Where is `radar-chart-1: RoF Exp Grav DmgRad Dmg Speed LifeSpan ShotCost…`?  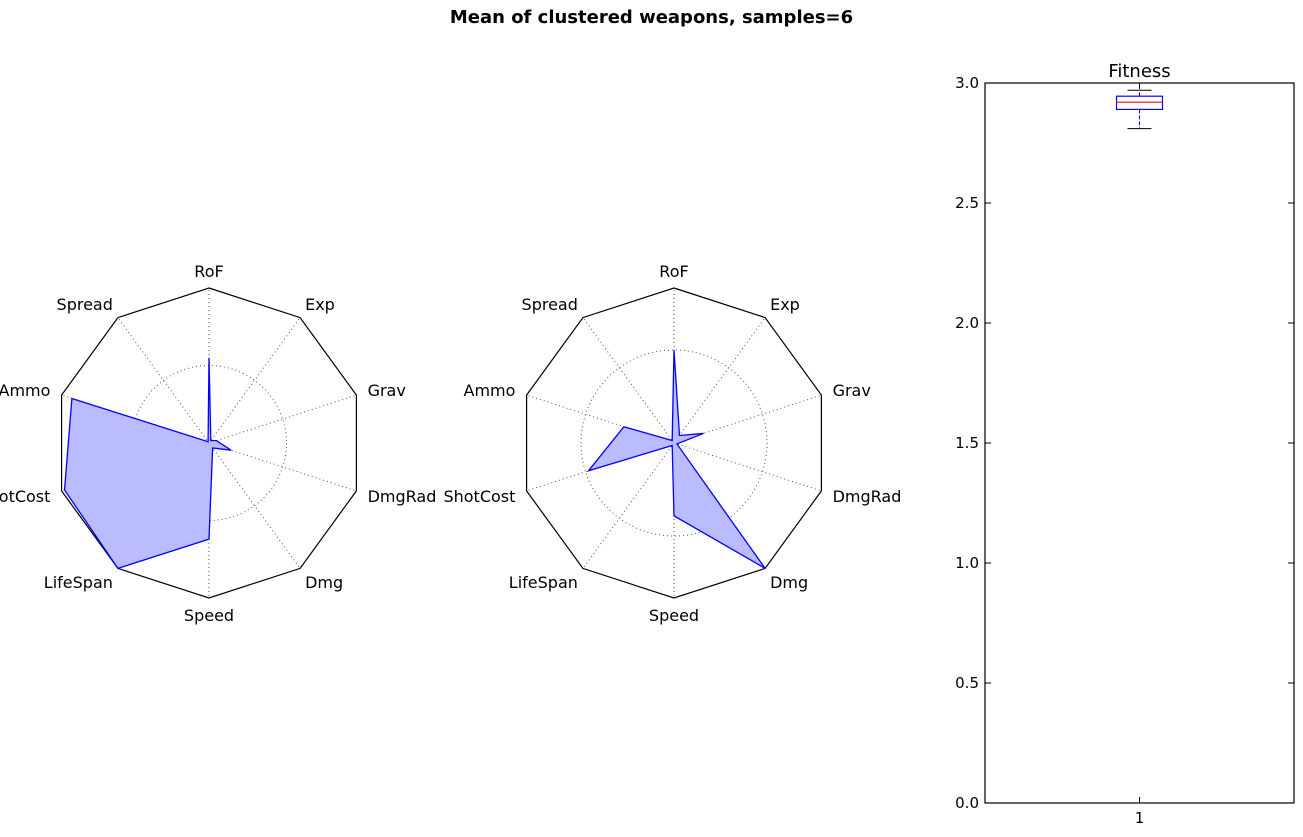
radar-chart-1: RoF Exp Grav DmgRad Dmg Speed LifeSpan ShotCost… is located at coordinates (218, 443).